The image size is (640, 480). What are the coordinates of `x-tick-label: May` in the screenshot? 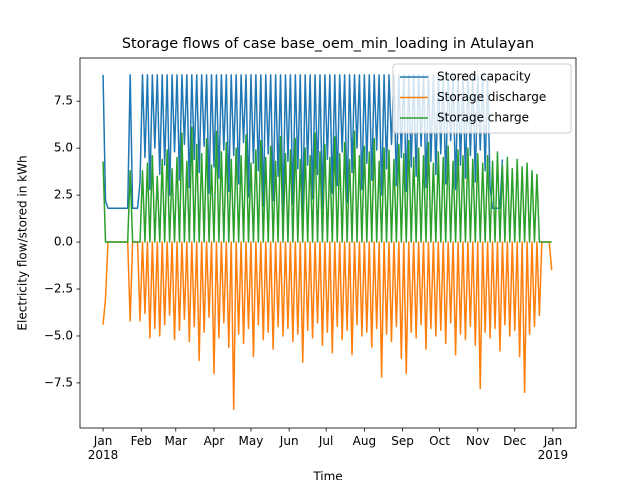 It's located at (251, 441).